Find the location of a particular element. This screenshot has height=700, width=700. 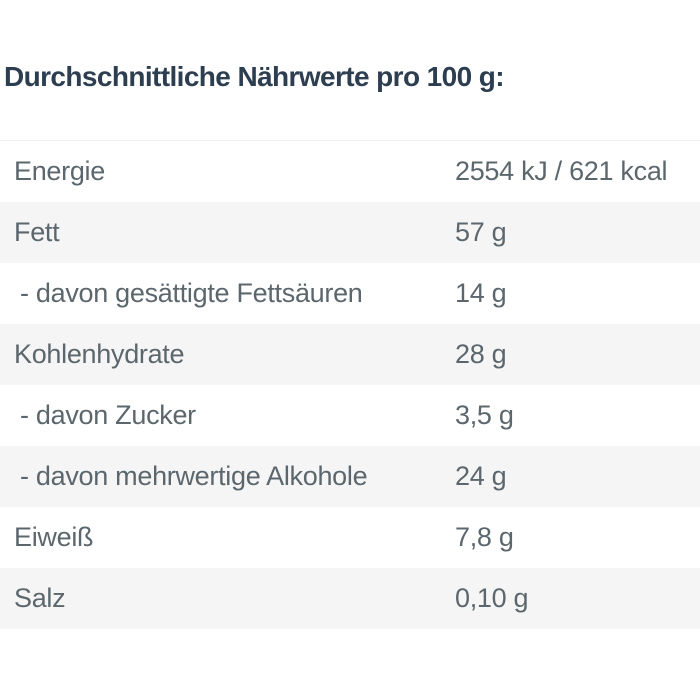

table-row: Fett 57 g is located at coordinates (350, 232).